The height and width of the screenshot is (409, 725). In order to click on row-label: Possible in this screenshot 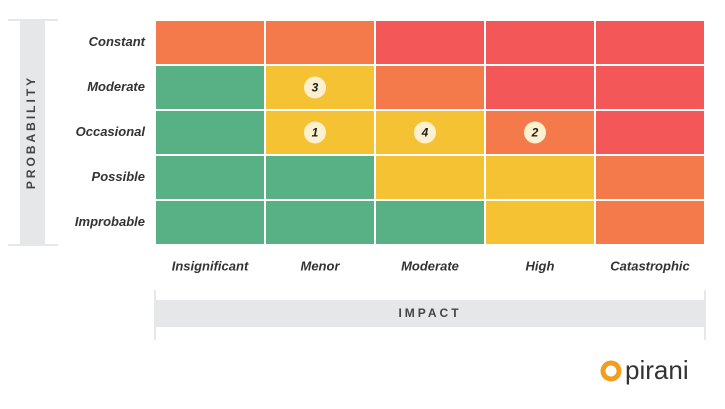, I will do `click(118, 176)`.